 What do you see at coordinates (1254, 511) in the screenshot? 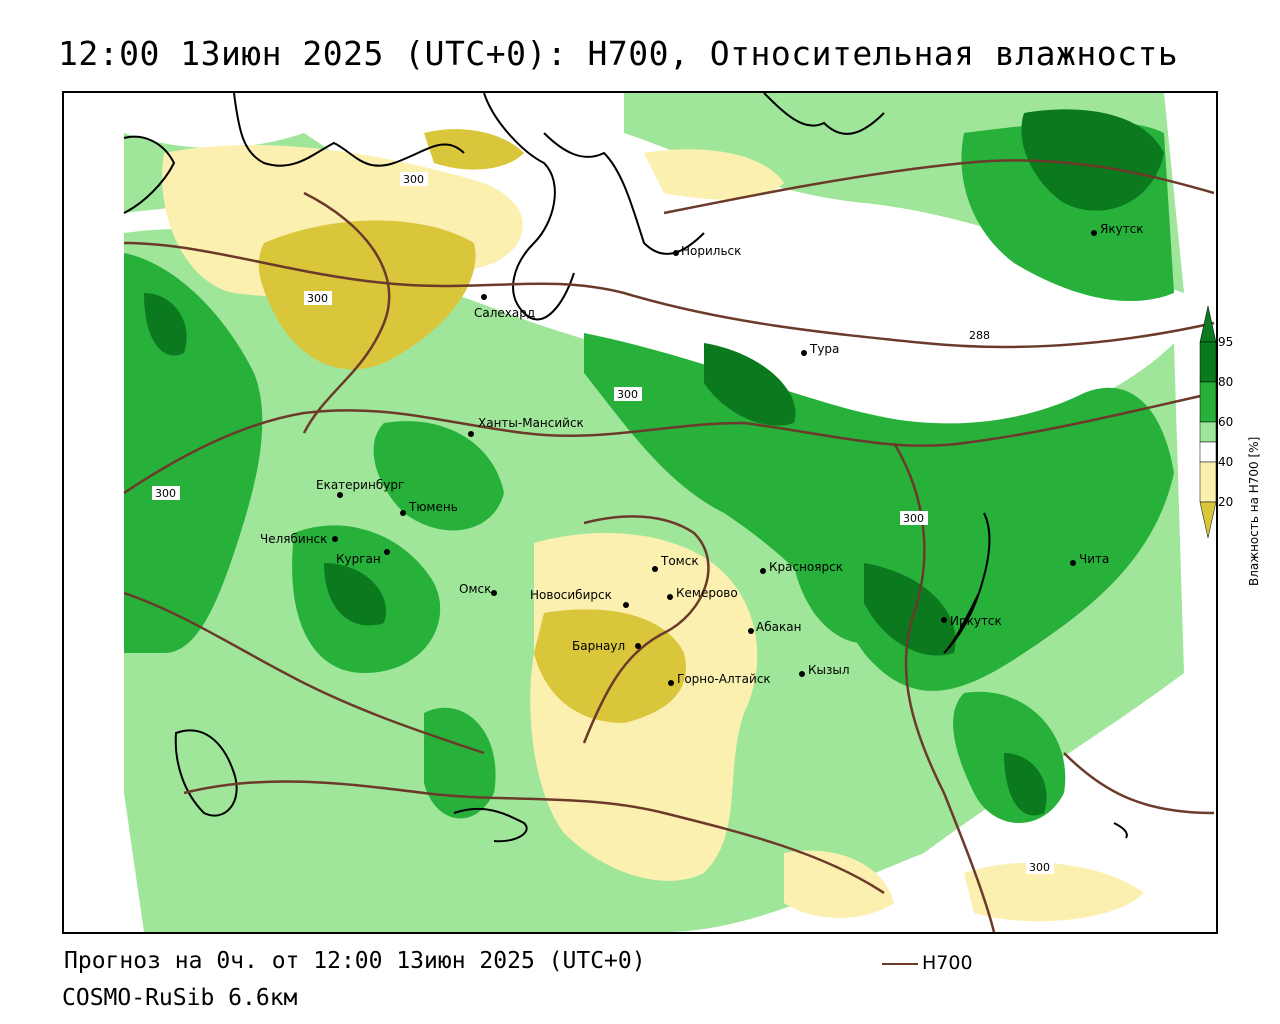
I see `colorbar-label: Влажность на H700 [%]` at bounding box center [1254, 511].